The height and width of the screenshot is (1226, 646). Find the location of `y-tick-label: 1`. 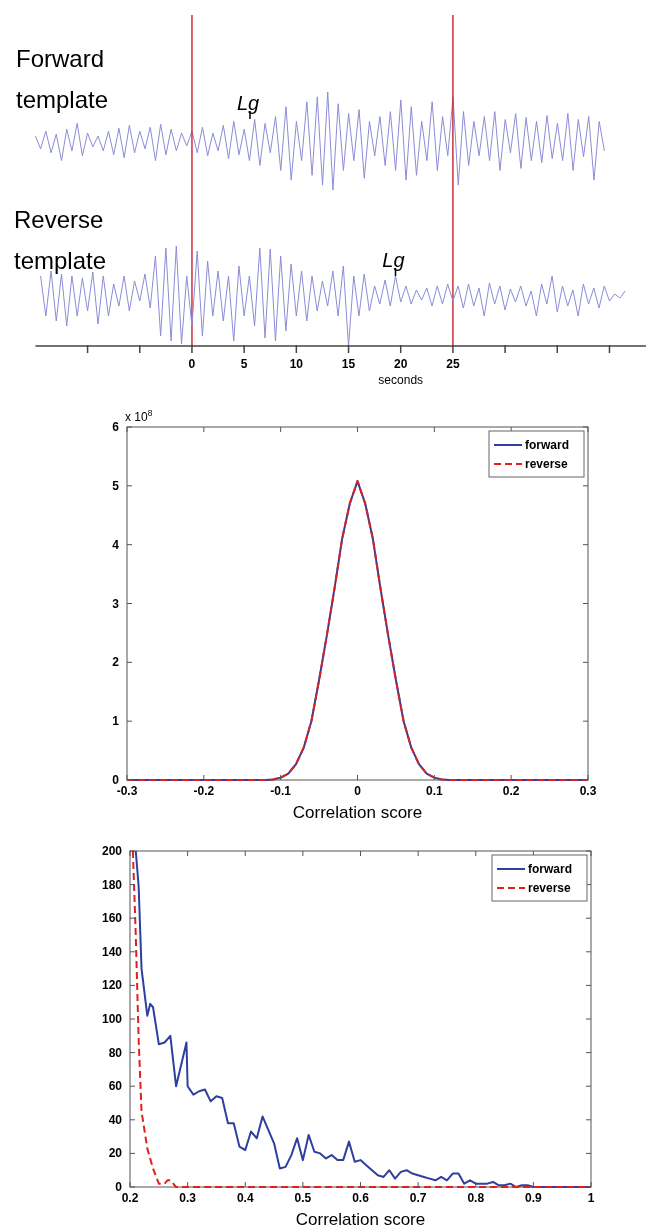

y-tick-label: 1 is located at coordinates (116, 721).